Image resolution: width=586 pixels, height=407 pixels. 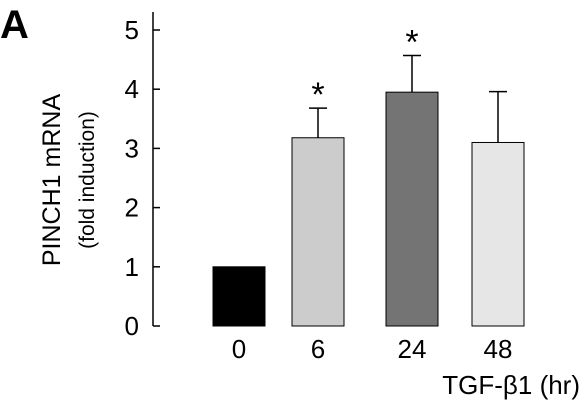 What do you see at coordinates (132, 89) in the screenshot?
I see `y-tick-label: 4` at bounding box center [132, 89].